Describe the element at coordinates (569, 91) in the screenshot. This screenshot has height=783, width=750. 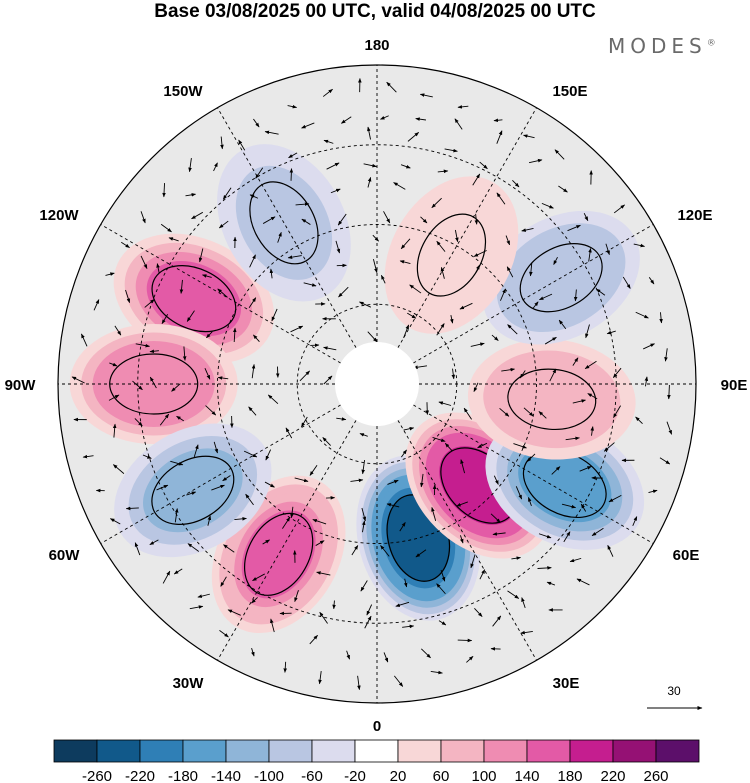
I see `label-150e: 150E` at that location.